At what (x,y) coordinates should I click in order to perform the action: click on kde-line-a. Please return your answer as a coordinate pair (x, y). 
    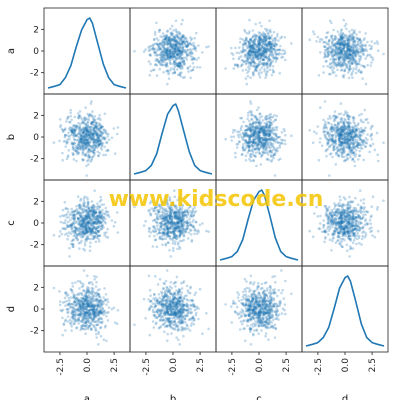
    Looking at the image, I should click on (87, 53).